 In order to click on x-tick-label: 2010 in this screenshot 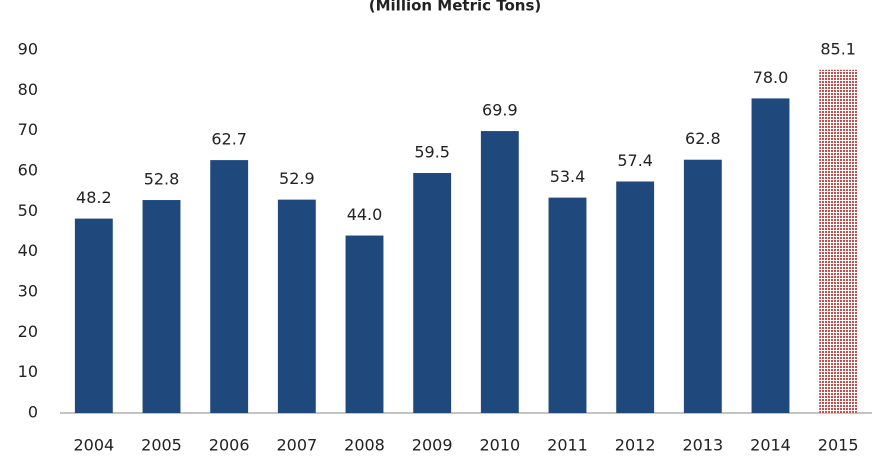, I will do `click(499, 445)`.